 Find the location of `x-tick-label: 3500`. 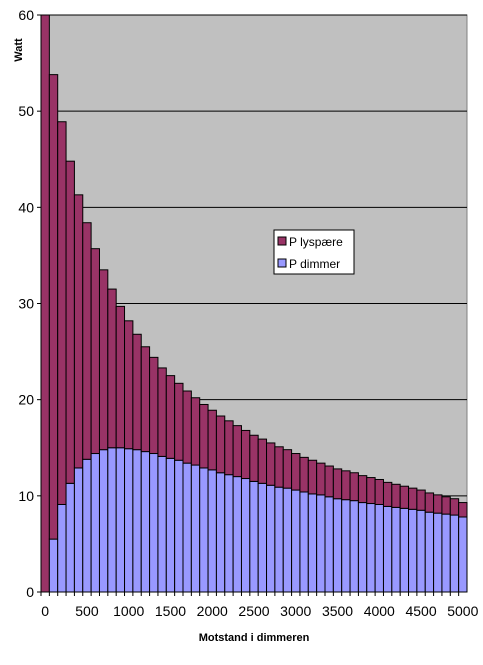

x-tick-label: 3500 is located at coordinates (337, 611).